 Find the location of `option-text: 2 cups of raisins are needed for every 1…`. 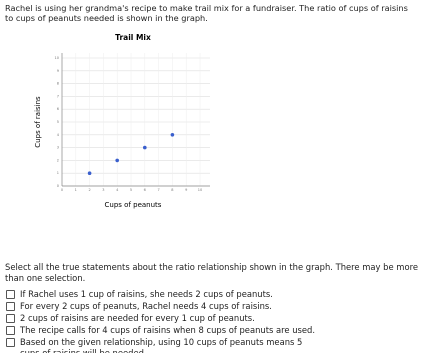

option-text: 2 cups of raisins are needed for every 1… is located at coordinates (137, 318).